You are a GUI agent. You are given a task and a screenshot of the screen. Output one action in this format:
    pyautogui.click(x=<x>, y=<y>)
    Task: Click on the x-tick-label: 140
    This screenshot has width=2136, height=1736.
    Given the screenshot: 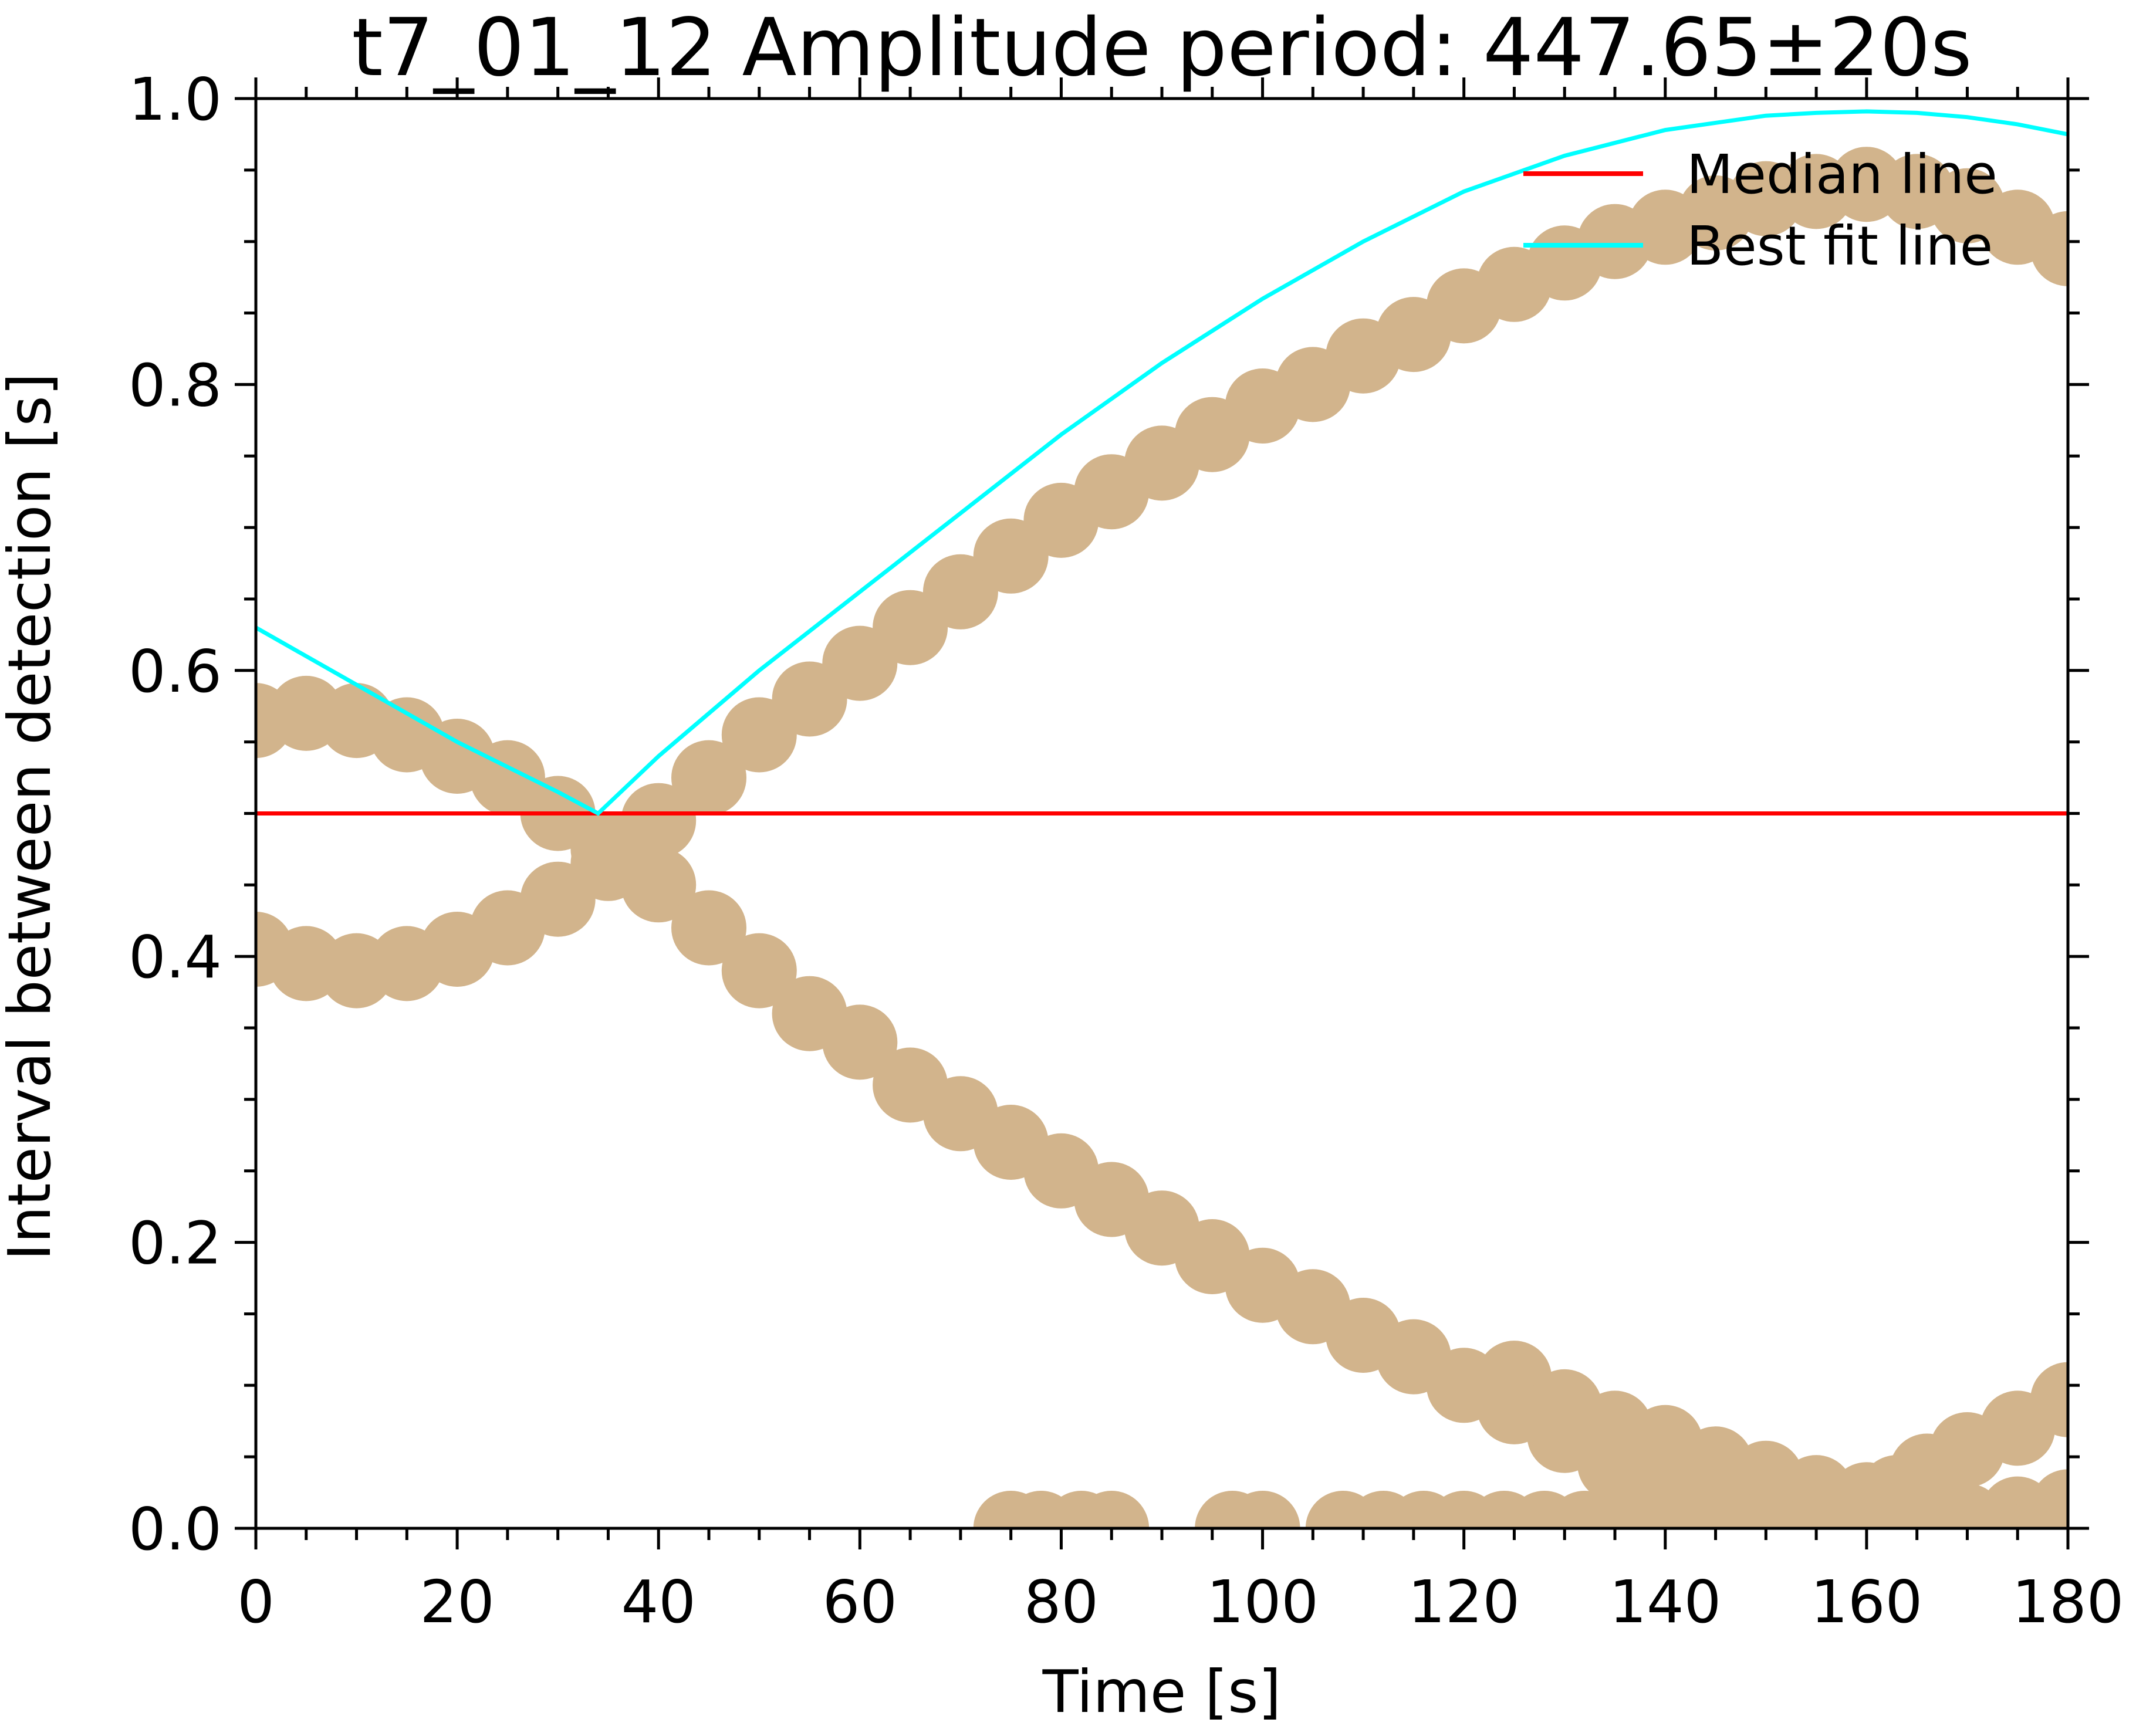 What is the action you would take?
    pyautogui.click(x=1665, y=1602)
    